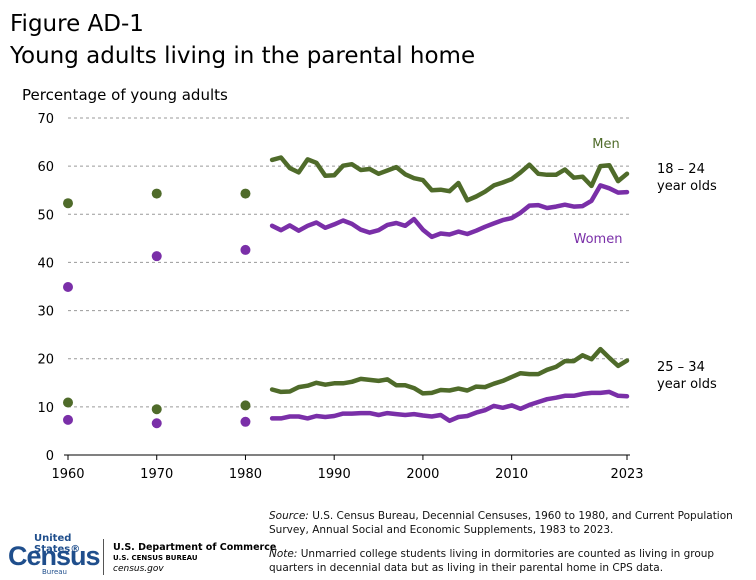 The height and width of the screenshot is (580, 756). Describe the element at coordinates (243, 56) in the screenshot. I see `chart-title: Young adults living in the parental home` at that location.